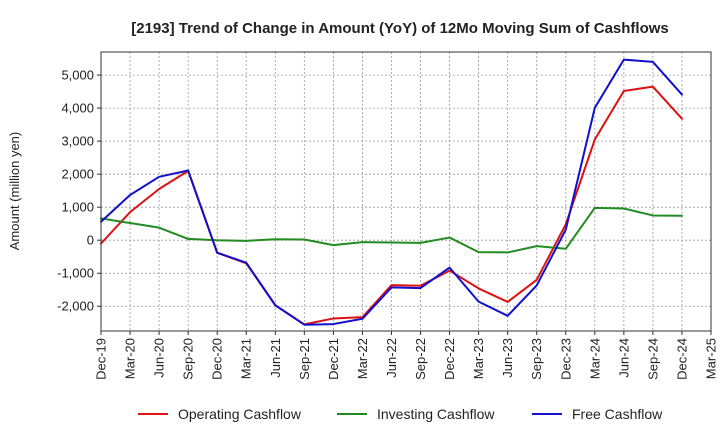 This screenshot has height=445, width=720. Describe the element at coordinates (436, 414) in the screenshot. I see `legend-label-investing-cashflow: Investing Cashflow` at that location.